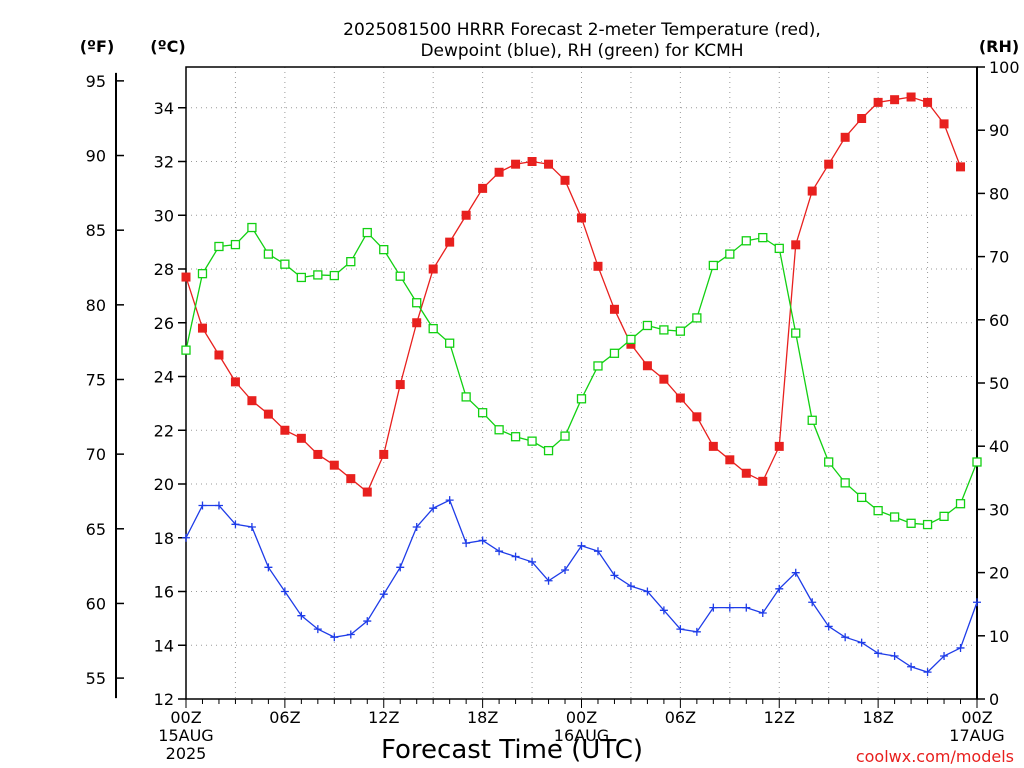  I want to click on rh-tick-label: 90, so click(999, 130).